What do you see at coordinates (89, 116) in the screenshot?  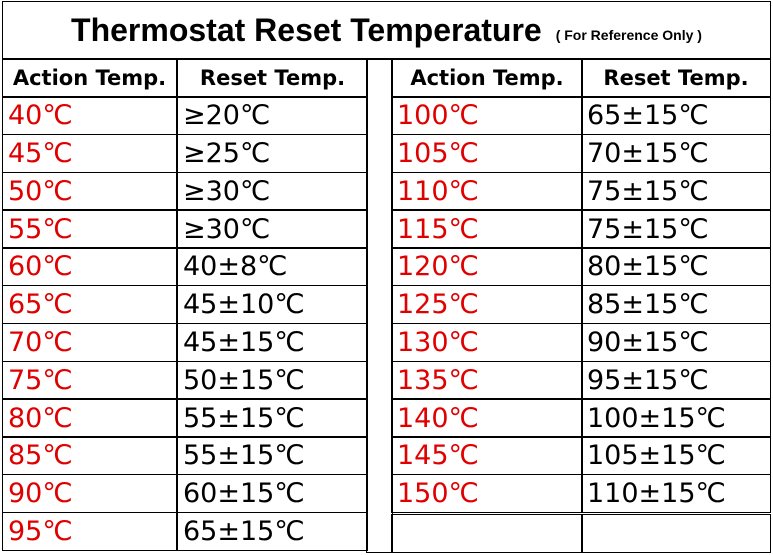 I see `action-temp: 40℃` at bounding box center [89, 116].